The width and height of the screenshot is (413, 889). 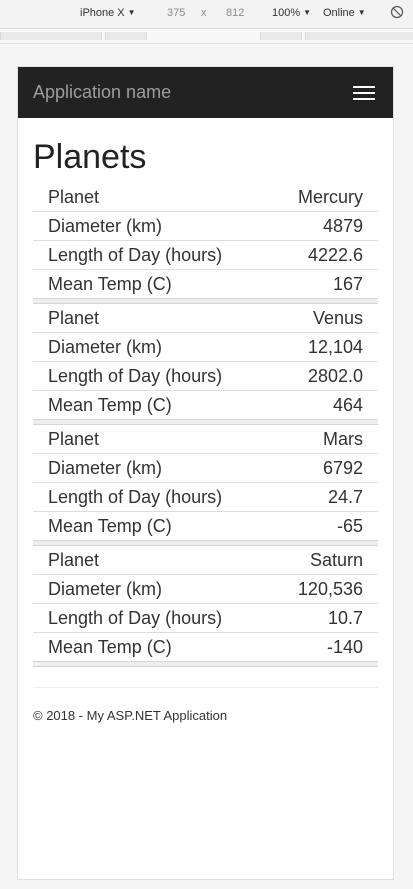 What do you see at coordinates (337, 317) in the screenshot?
I see `planet-name: Venus` at bounding box center [337, 317].